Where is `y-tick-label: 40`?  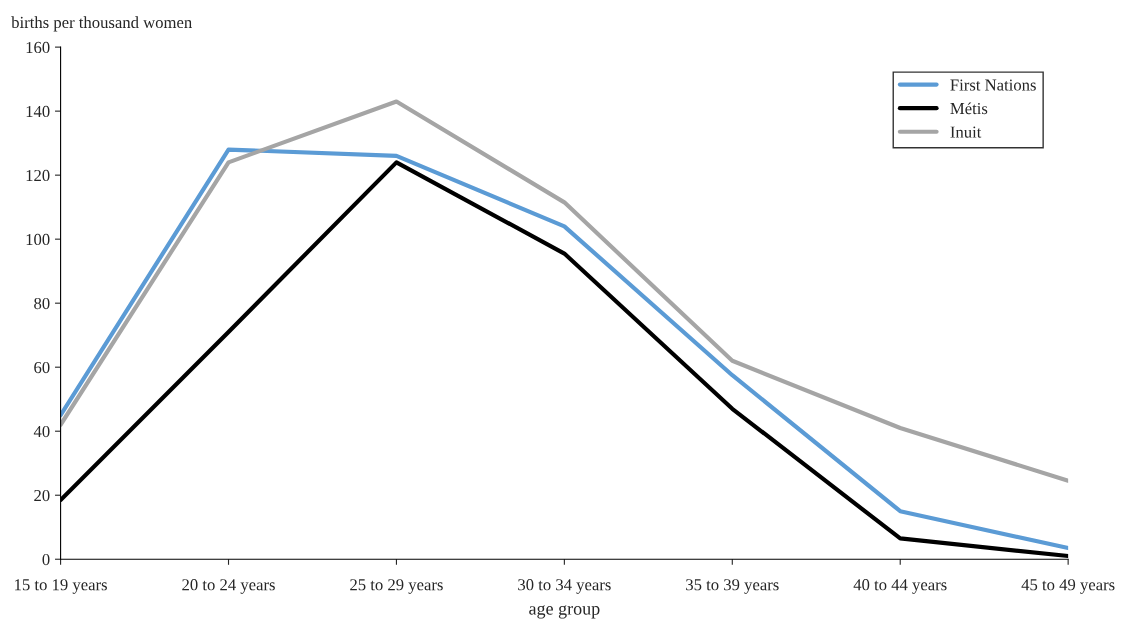 y-tick-label: 40 is located at coordinates (41, 431).